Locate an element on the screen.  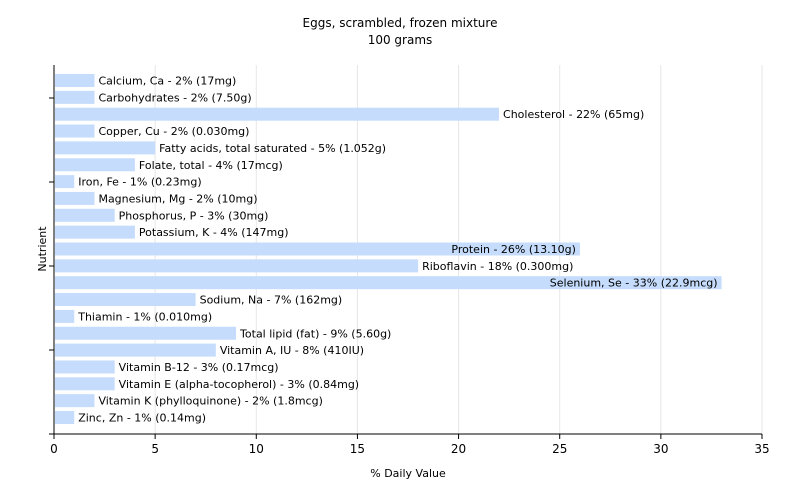
chart-title: Eggs, scrambled, frozen mixture is located at coordinates (400, 23).